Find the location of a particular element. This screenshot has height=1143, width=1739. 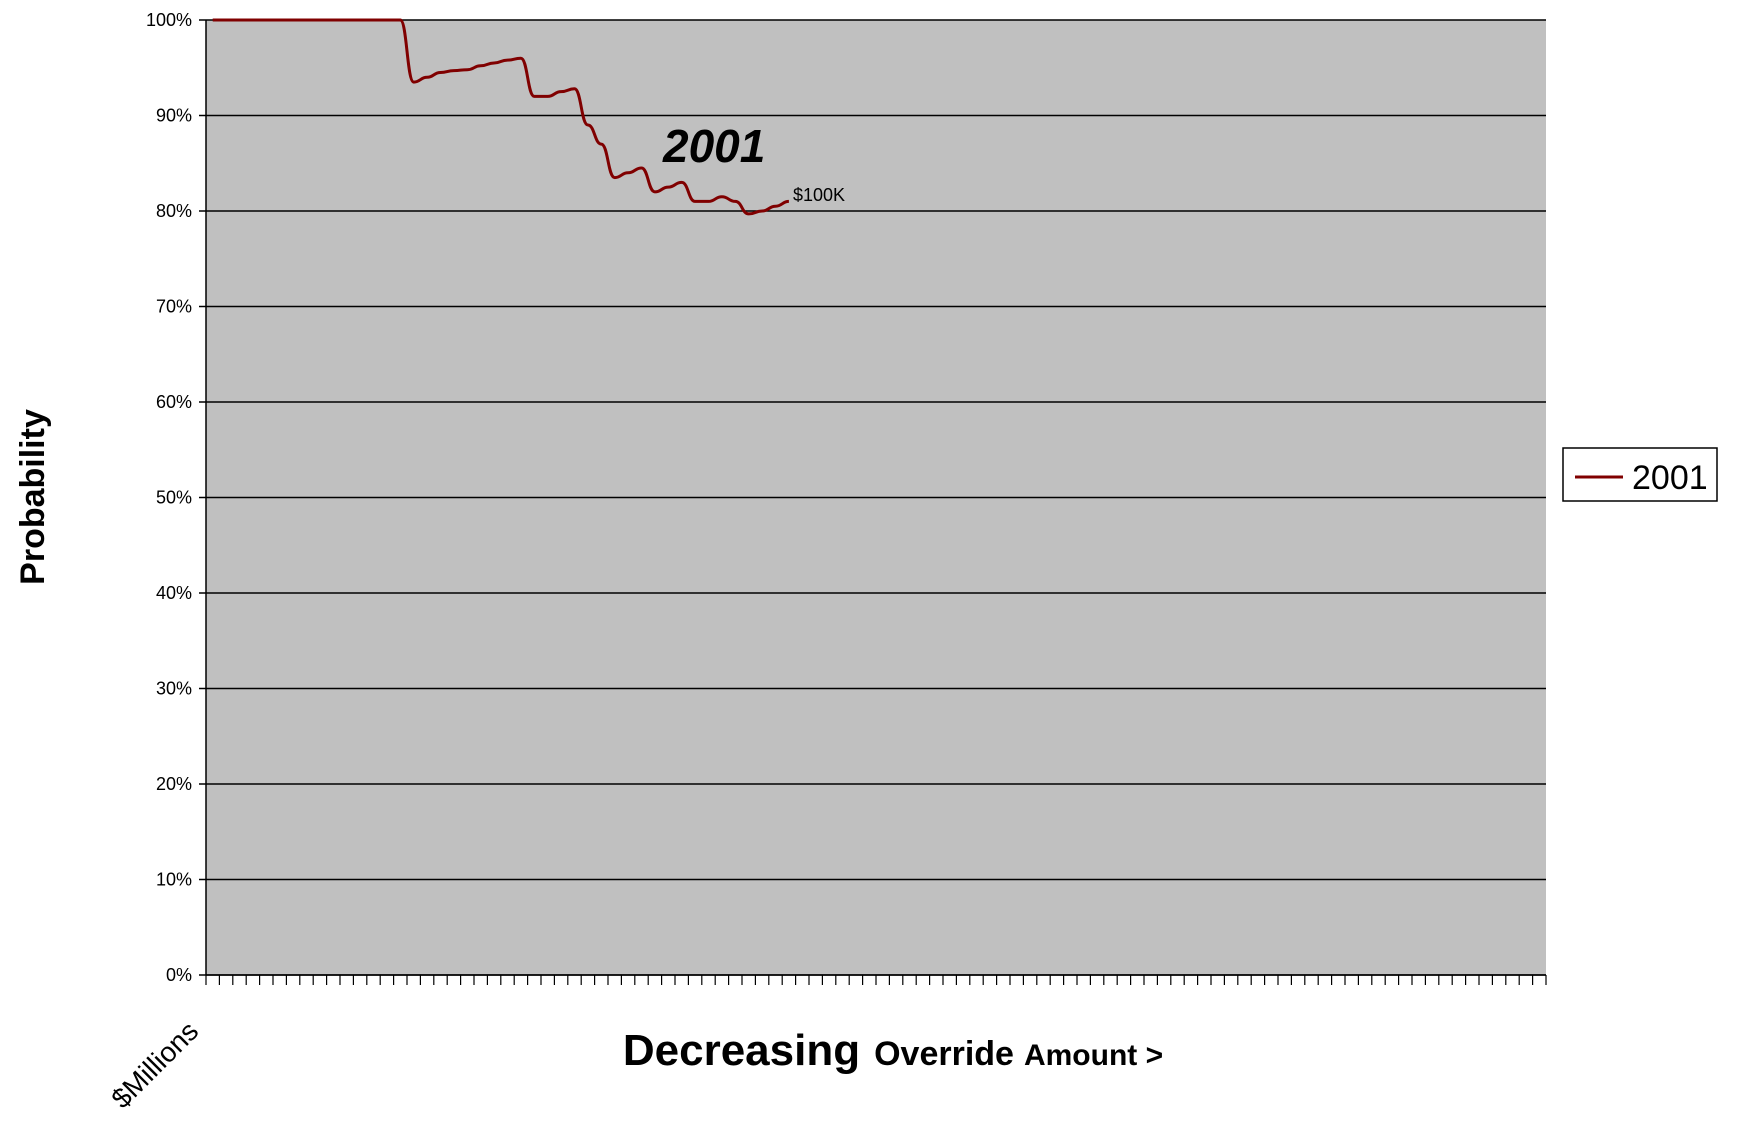

y-tick-label: 50% is located at coordinates (174, 498).